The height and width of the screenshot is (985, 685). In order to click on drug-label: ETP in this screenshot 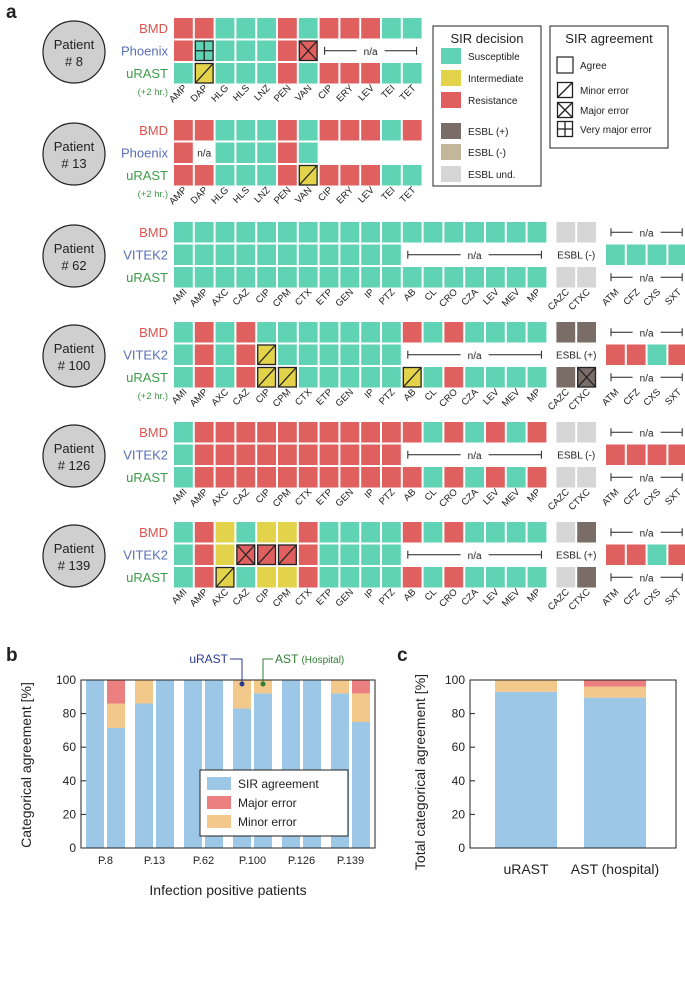, I will do `click(324, 297)`.